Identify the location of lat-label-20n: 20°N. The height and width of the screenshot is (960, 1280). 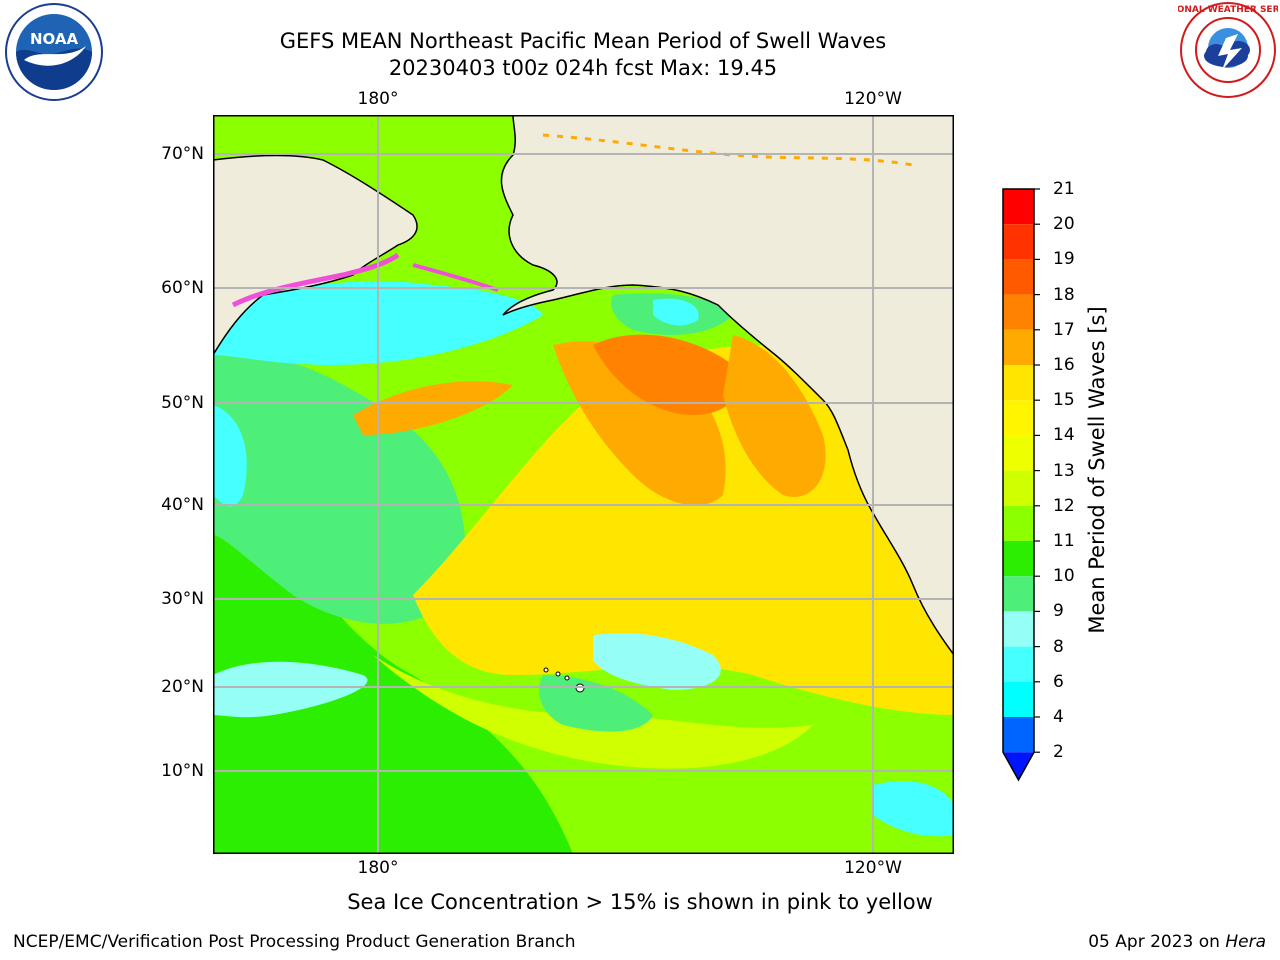
(182, 687).